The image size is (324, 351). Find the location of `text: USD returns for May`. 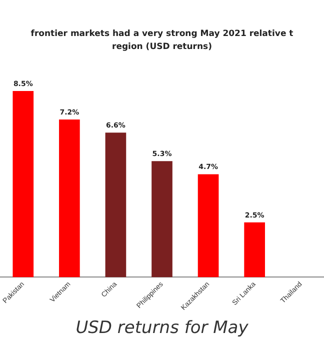

text: USD returns for May is located at coordinates (162, 328).